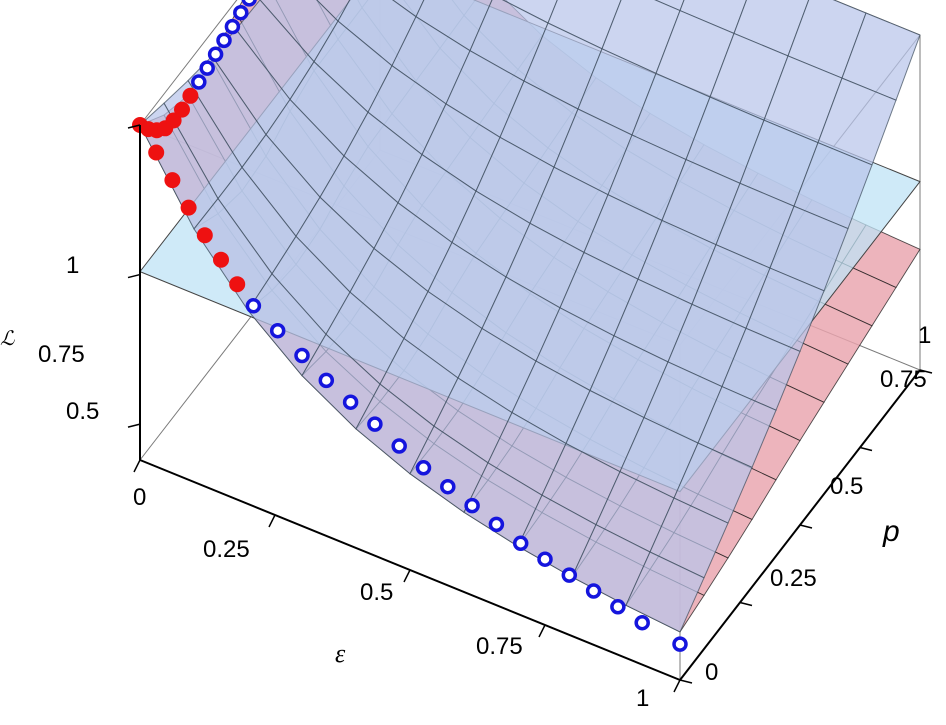 The height and width of the screenshot is (725, 946). What do you see at coordinates (340, 653) in the screenshot?
I see `x-axis-label: ε` at bounding box center [340, 653].